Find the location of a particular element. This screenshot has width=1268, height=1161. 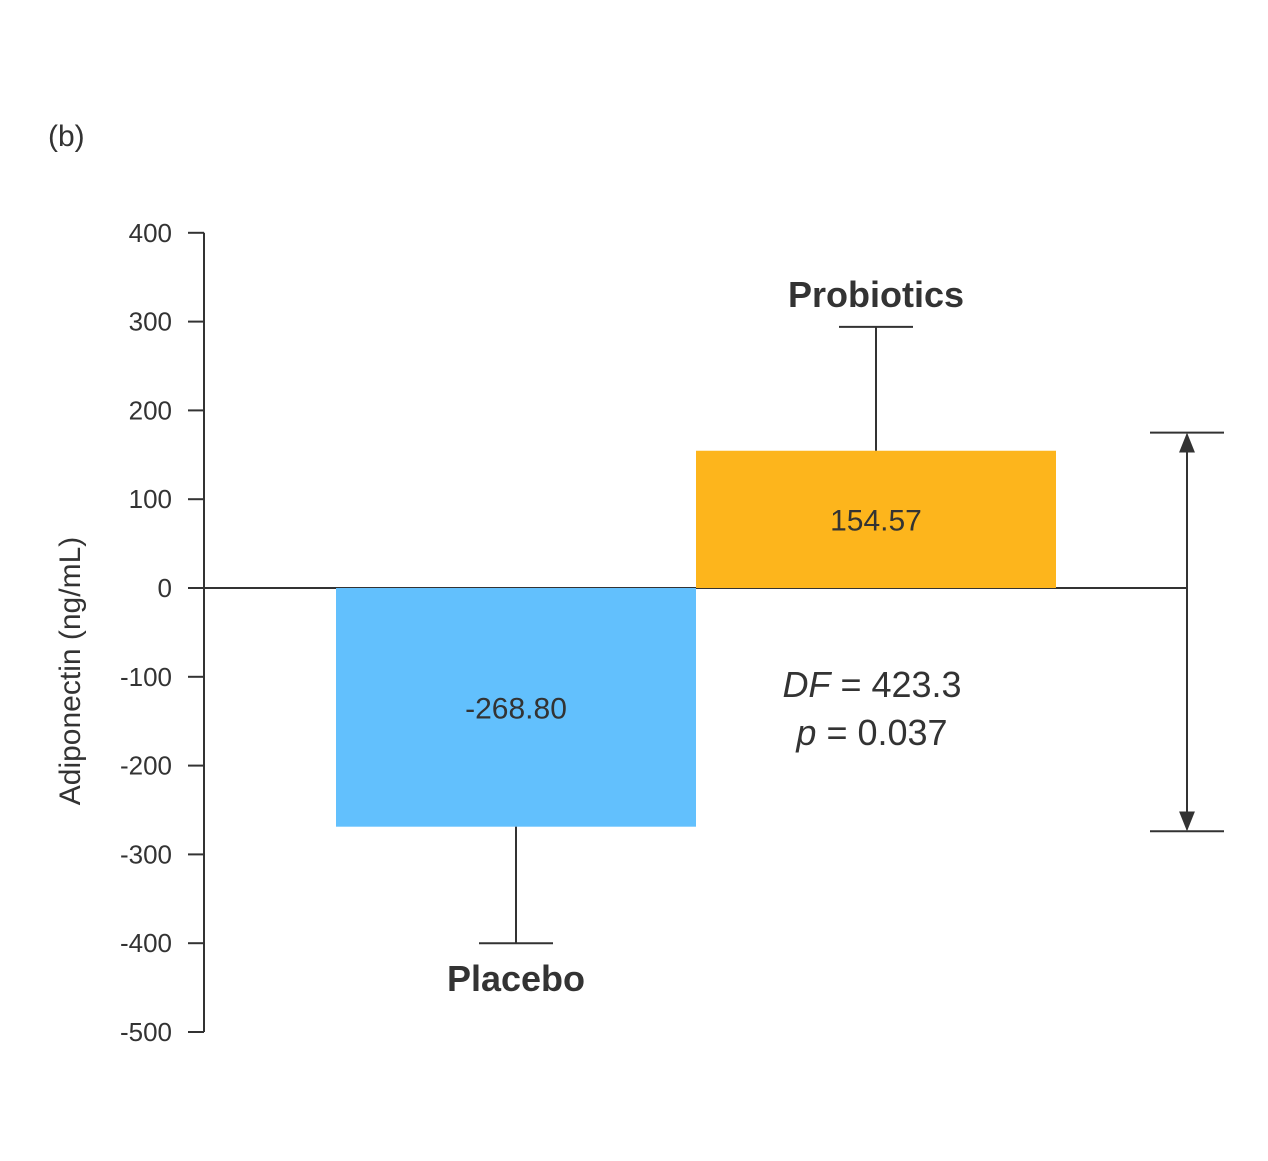

panel-label: (b) is located at coordinates (66, 136).